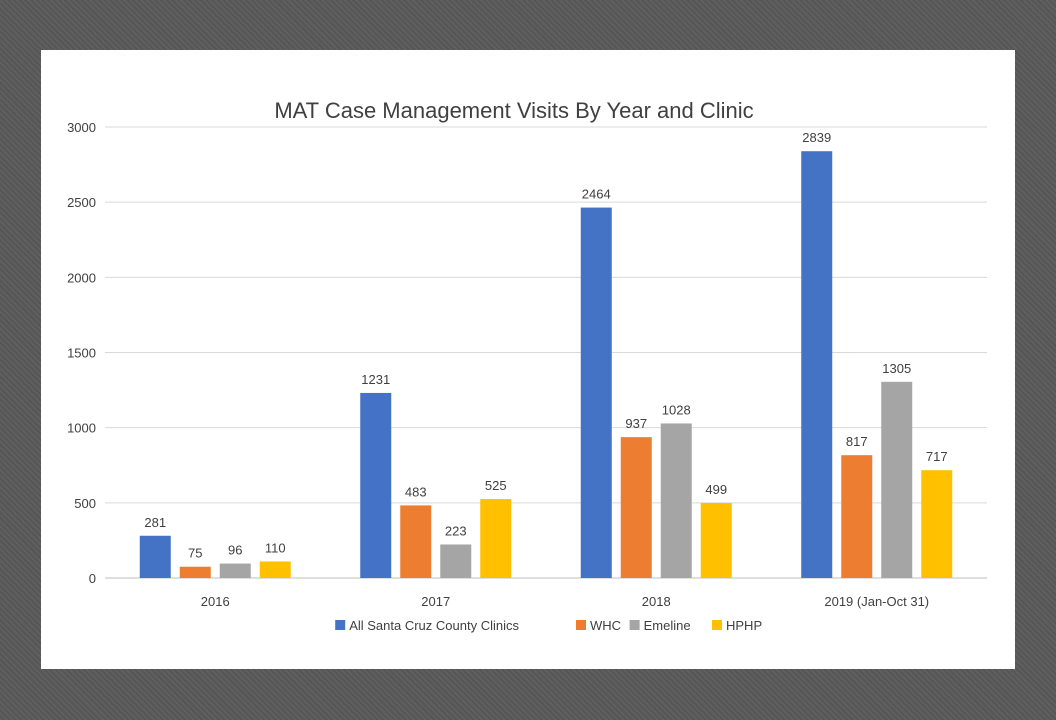 Image resolution: width=1056 pixels, height=720 pixels. What do you see at coordinates (896, 368) in the screenshot?
I see `data-label: 1305` at bounding box center [896, 368].